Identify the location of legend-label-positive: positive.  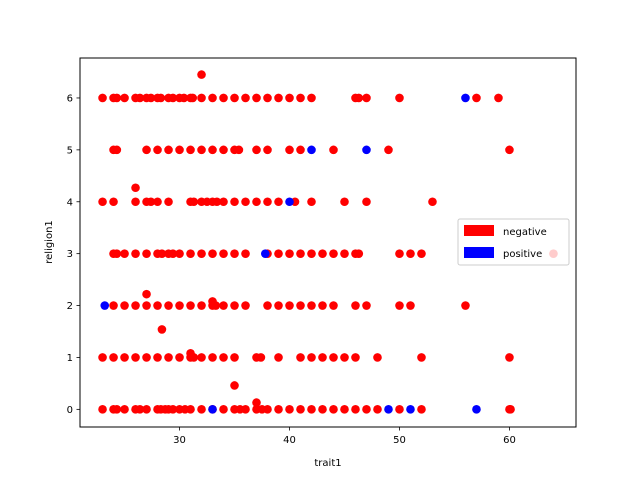
(522, 254).